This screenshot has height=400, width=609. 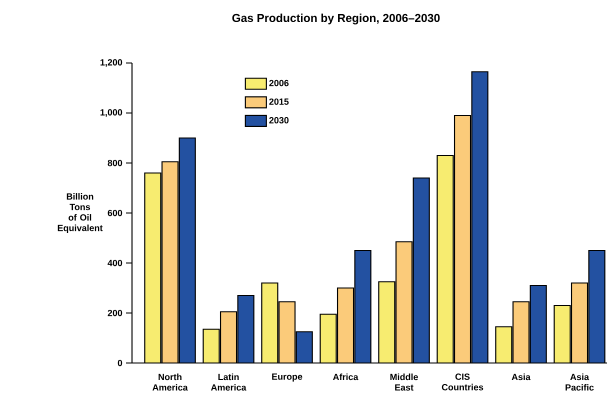 I want to click on x-tick-label: North America, so click(x=170, y=382).